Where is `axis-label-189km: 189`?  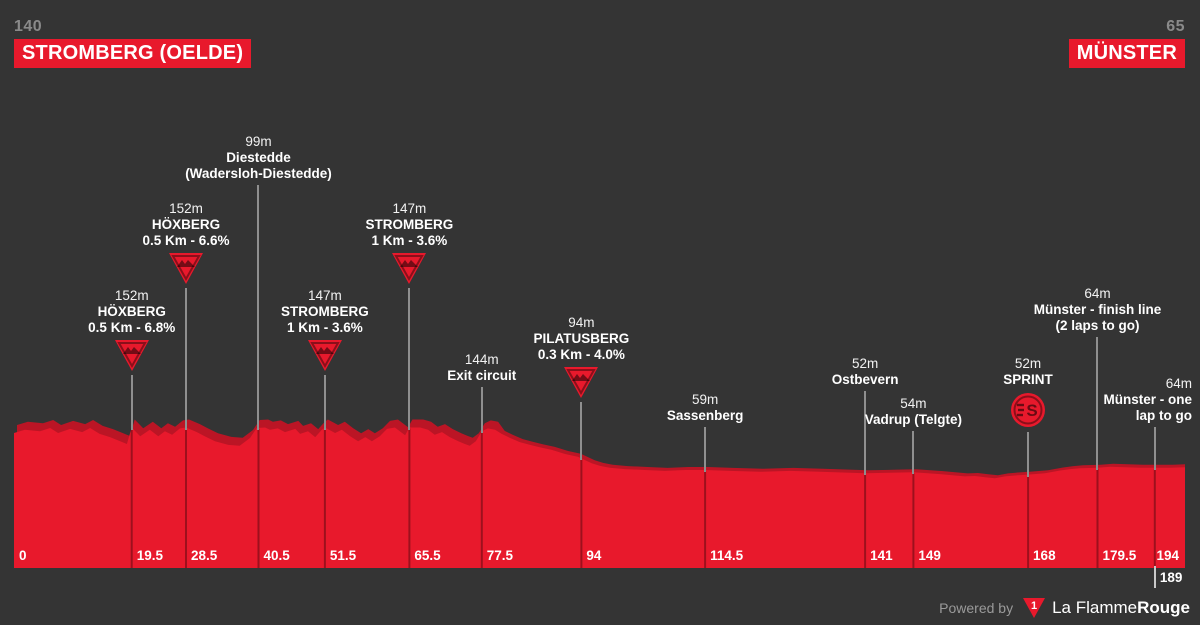
axis-label-189km: 189 is located at coordinates (1171, 577).